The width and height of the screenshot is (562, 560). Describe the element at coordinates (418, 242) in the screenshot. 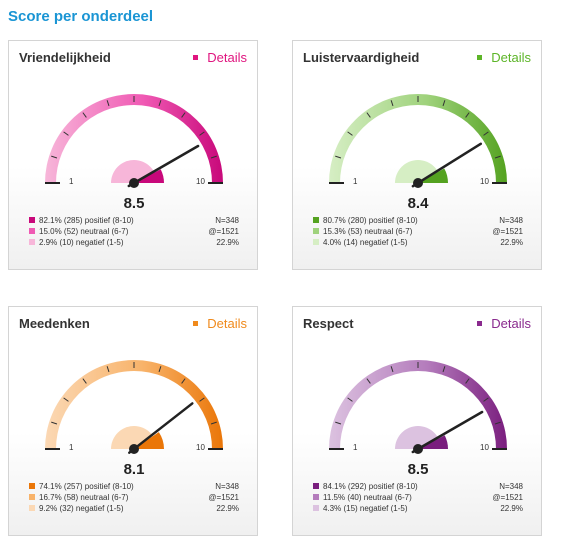

I see `legend-row-negative: 4.0% (14) negatief (1-5) 22.9%` at that location.